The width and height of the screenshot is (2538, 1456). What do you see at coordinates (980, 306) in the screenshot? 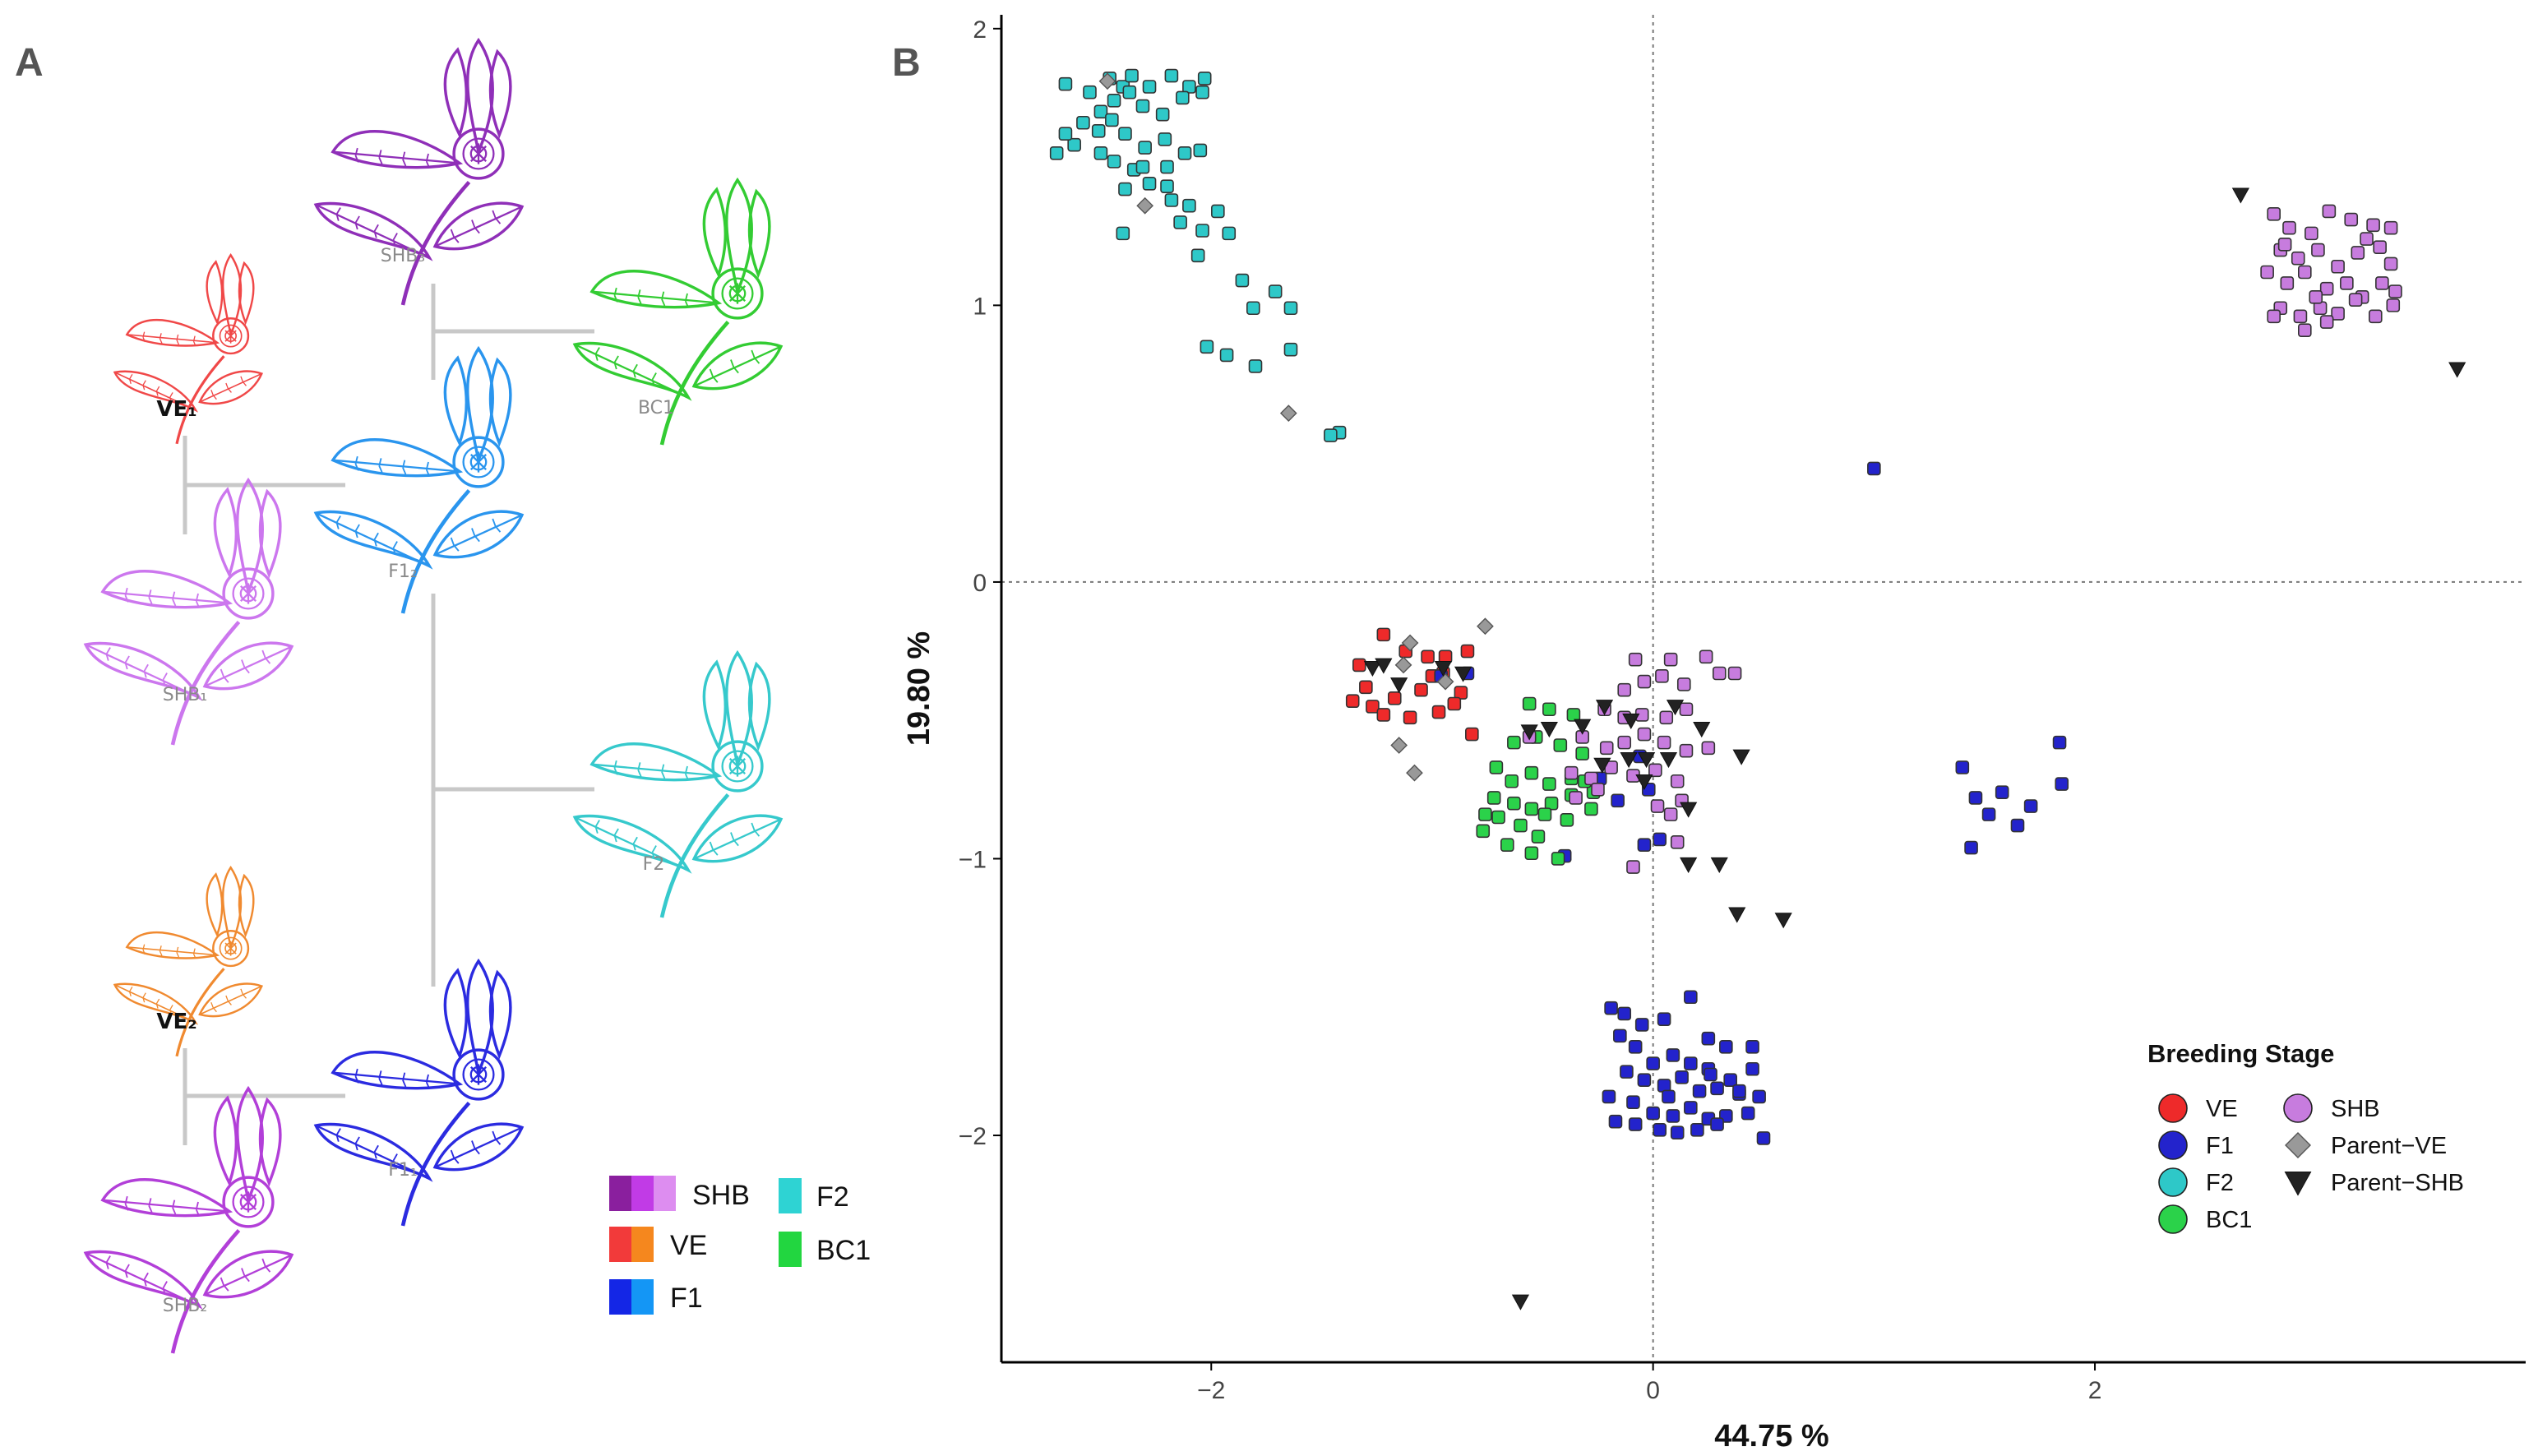
I see `y-tick-label: 1` at bounding box center [980, 306].